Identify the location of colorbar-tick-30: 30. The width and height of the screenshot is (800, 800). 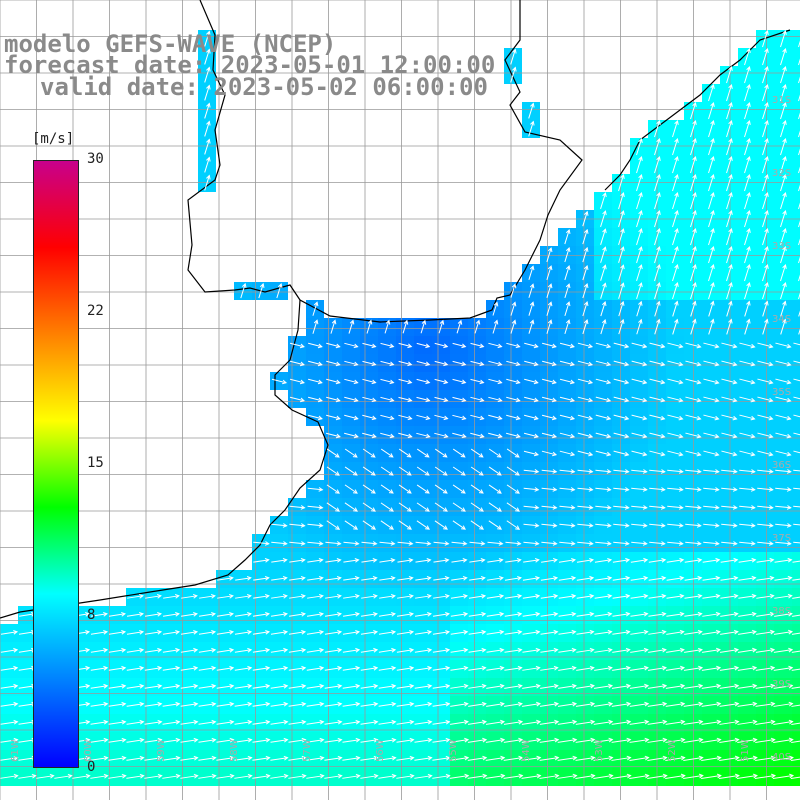
(95, 159).